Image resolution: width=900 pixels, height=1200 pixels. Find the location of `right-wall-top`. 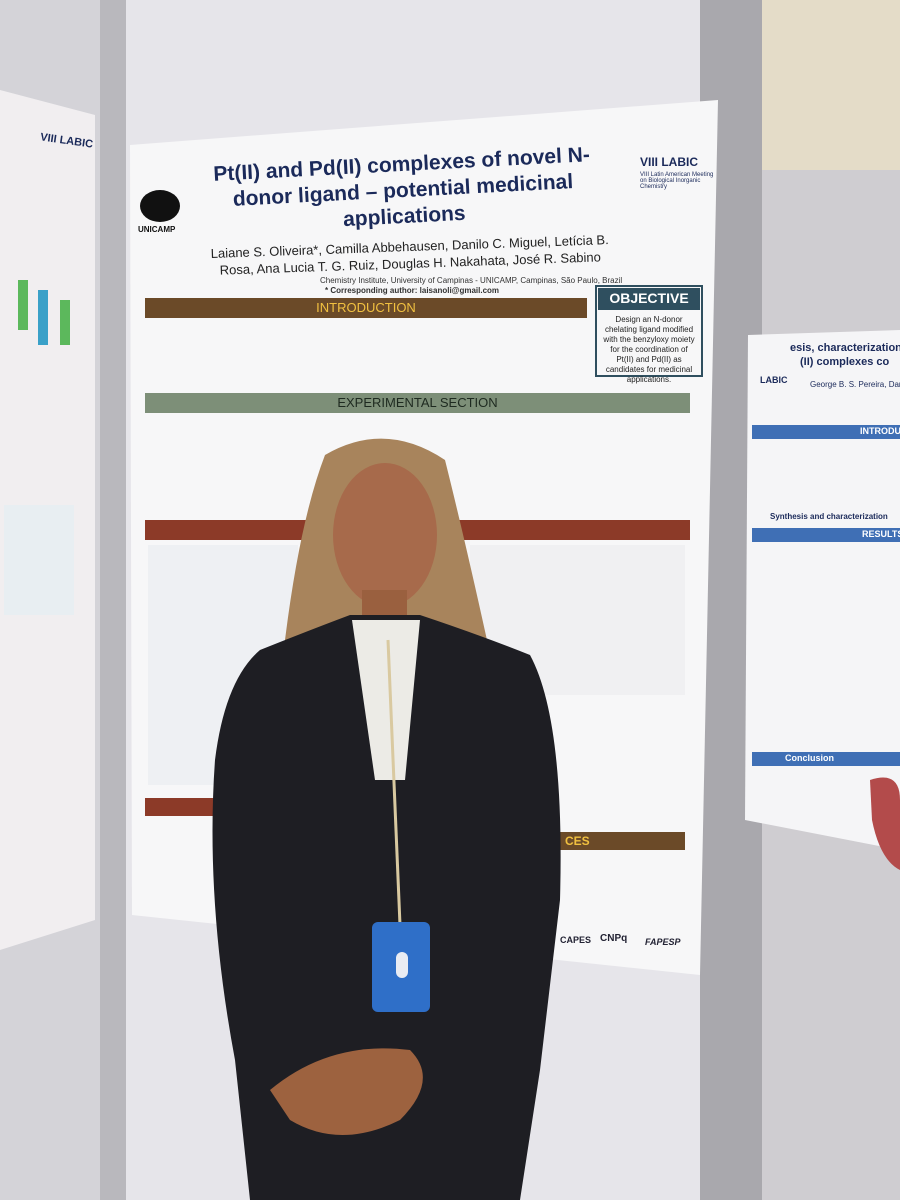

right-wall-top is located at coordinates (831, 85).